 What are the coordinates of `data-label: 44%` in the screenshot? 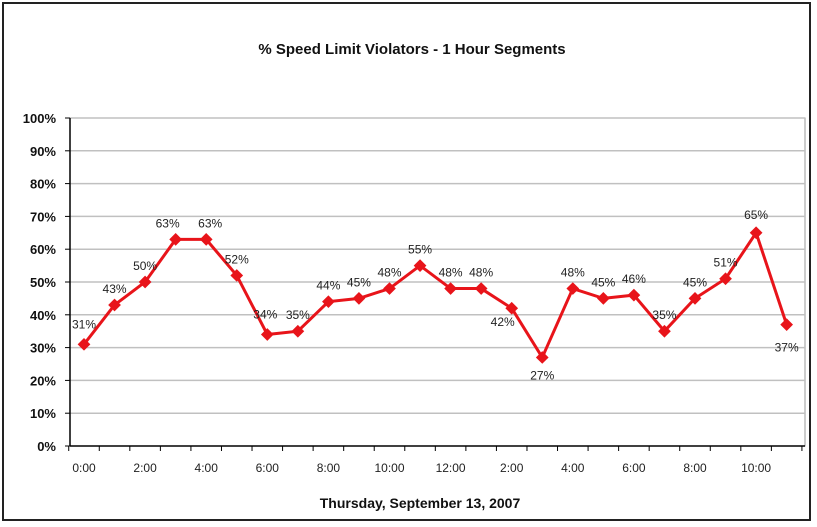 It's located at (328, 286).